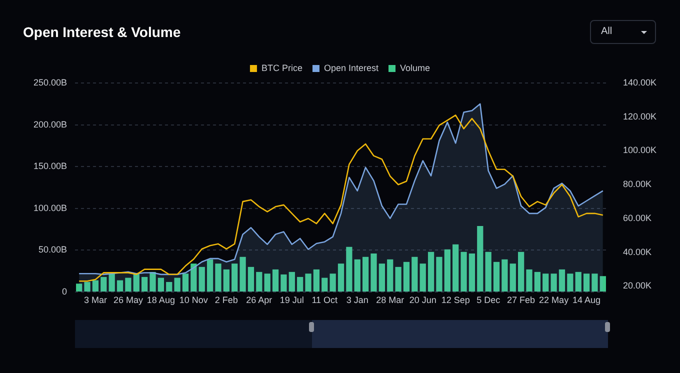 The image size is (680, 373). I want to click on y2-tick-label: 20.00K, so click(637, 285).